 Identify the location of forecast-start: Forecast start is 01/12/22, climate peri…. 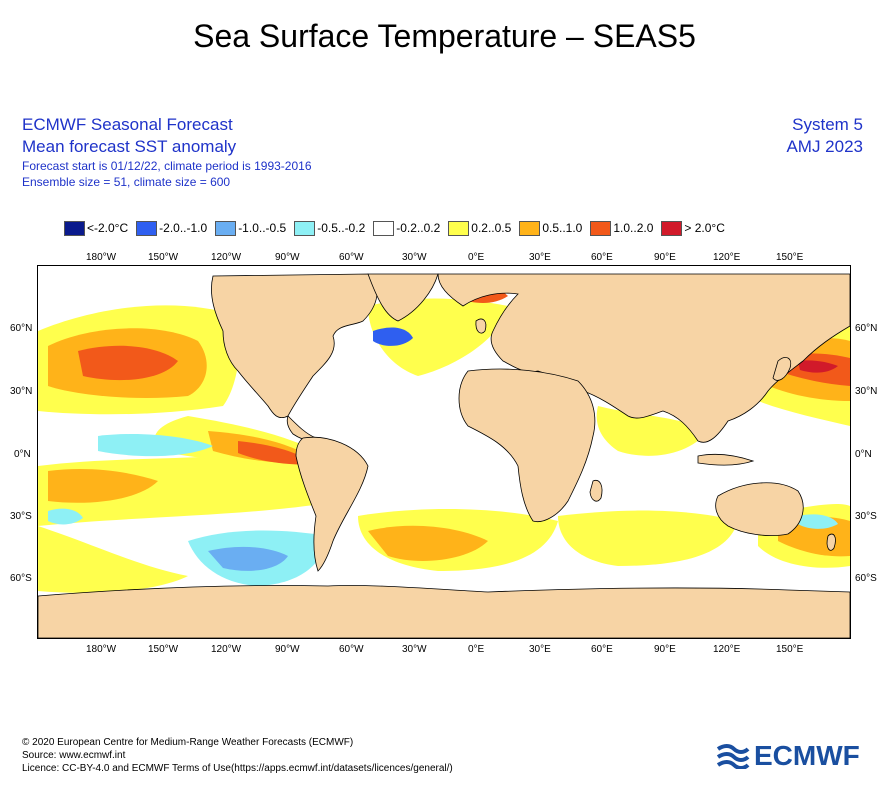
(167, 166).